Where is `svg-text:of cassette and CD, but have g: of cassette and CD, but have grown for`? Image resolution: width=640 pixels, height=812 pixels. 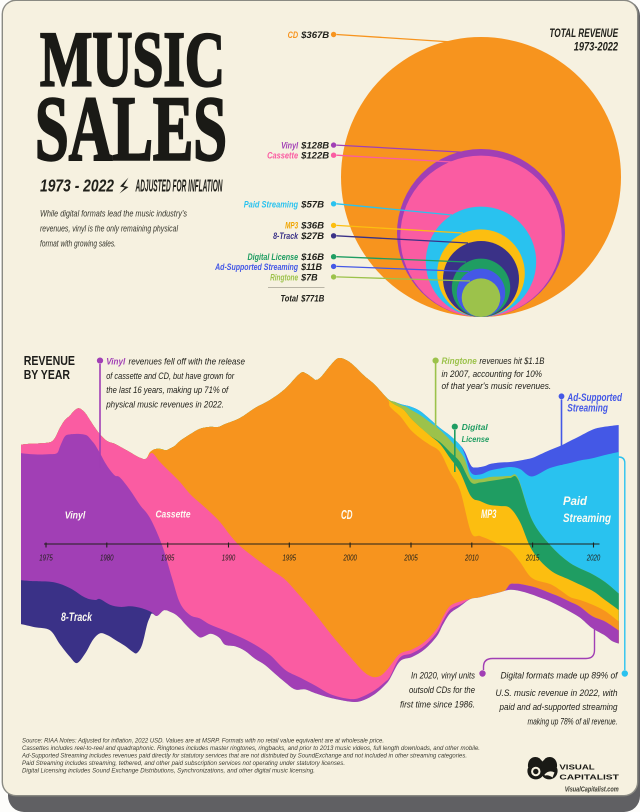
svg-text:of cassette and CD, but have g: of cassette and CD, but have grown for is located at coordinates (170, 376).